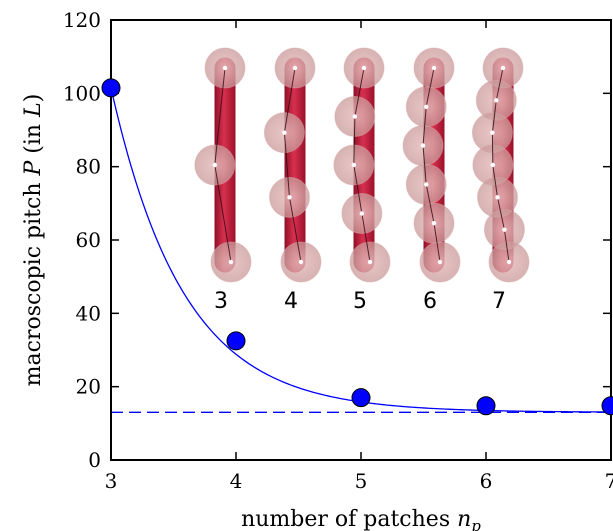 Image resolution: width=613 pixels, height=531 pixels. What do you see at coordinates (88, 313) in the screenshot?
I see `y-tick-label: 40` at bounding box center [88, 313].